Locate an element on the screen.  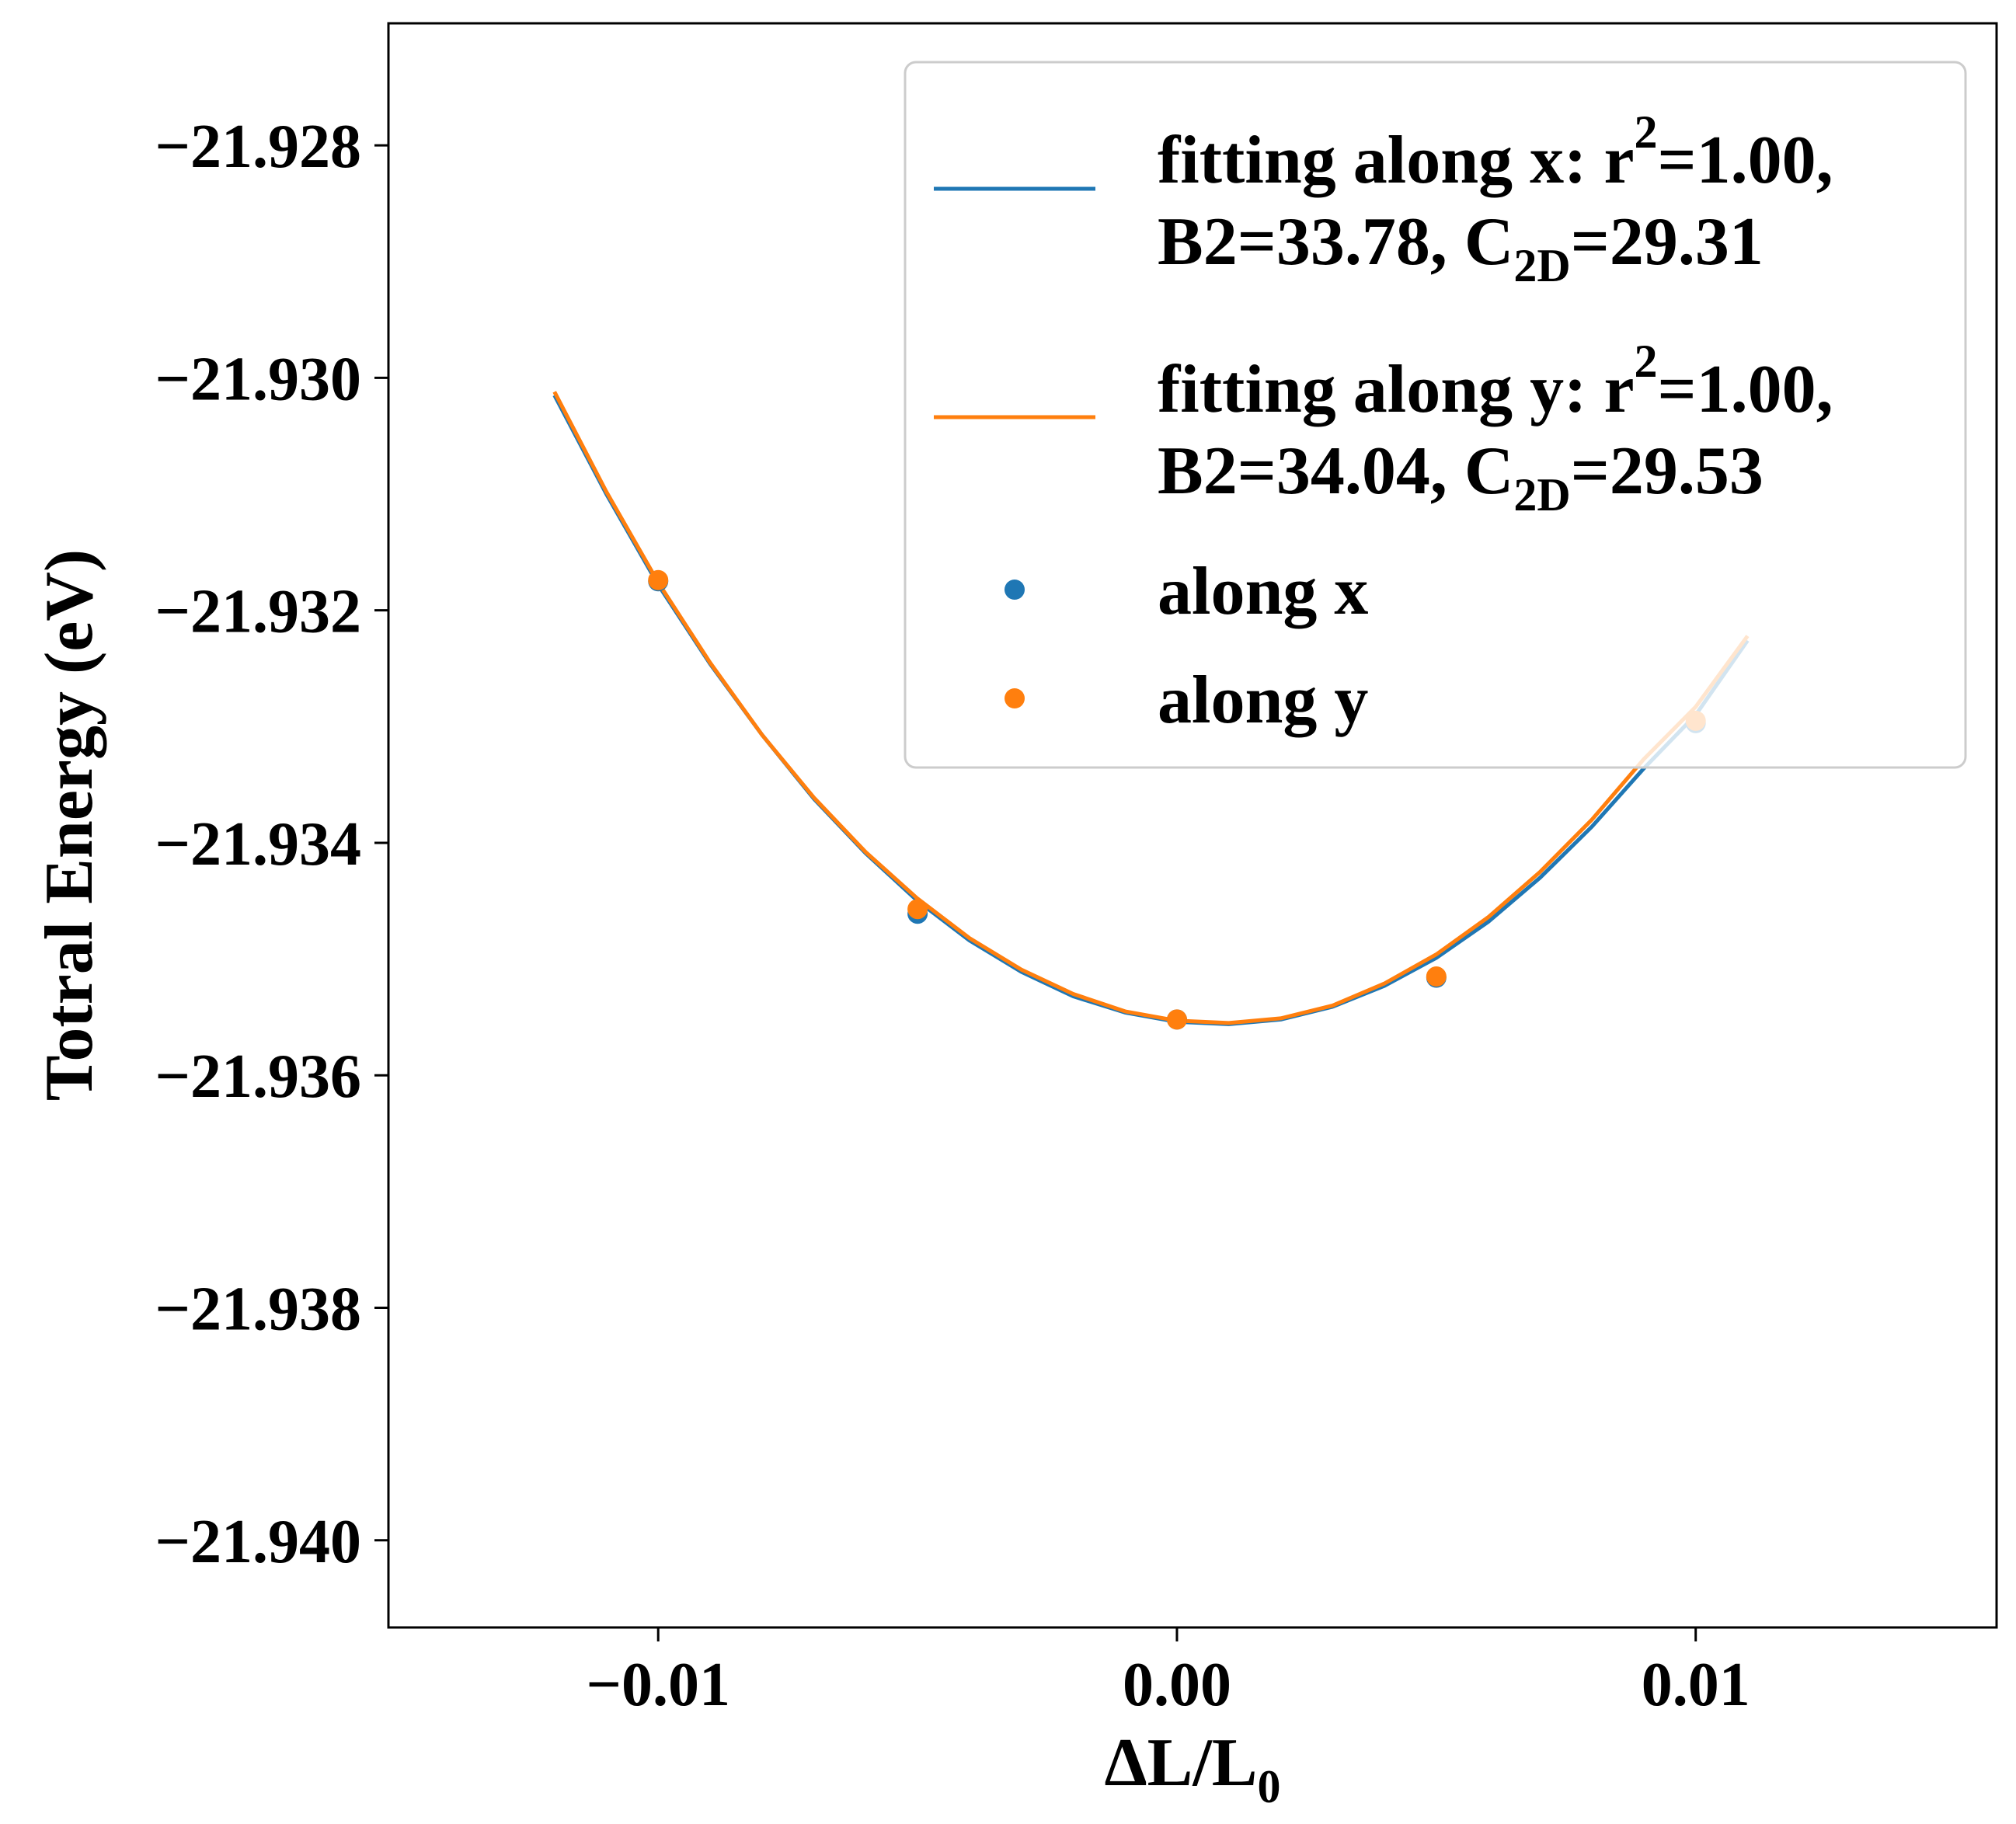
legend-label-line2: B2=33.78, C2D=29.31 is located at coordinates (1461, 247).